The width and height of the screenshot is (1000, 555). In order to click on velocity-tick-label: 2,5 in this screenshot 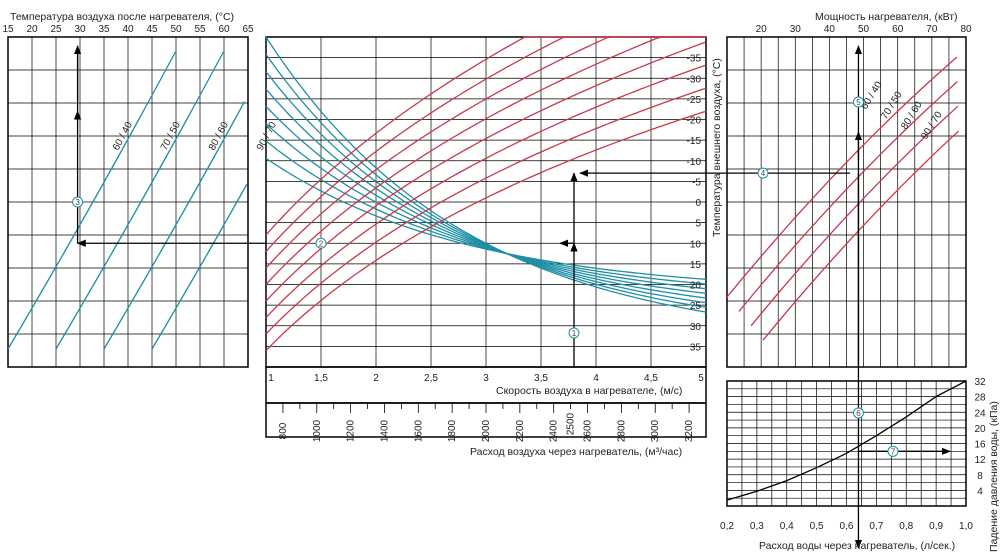, I will do `click(431, 378)`.